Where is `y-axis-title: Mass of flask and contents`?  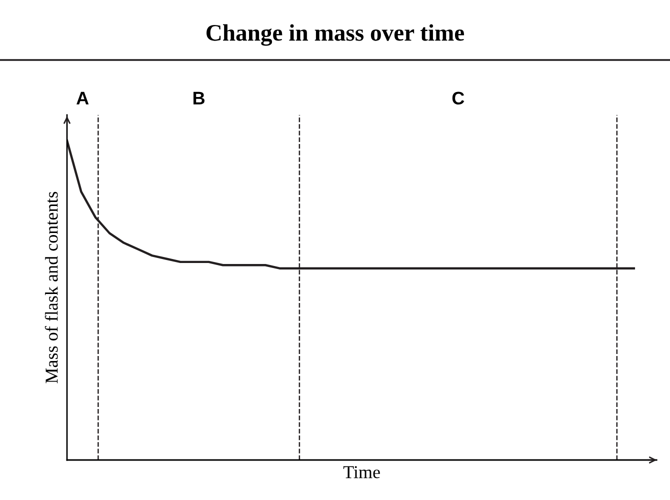 y-axis-title: Mass of flask and contents is located at coordinates (51, 288).